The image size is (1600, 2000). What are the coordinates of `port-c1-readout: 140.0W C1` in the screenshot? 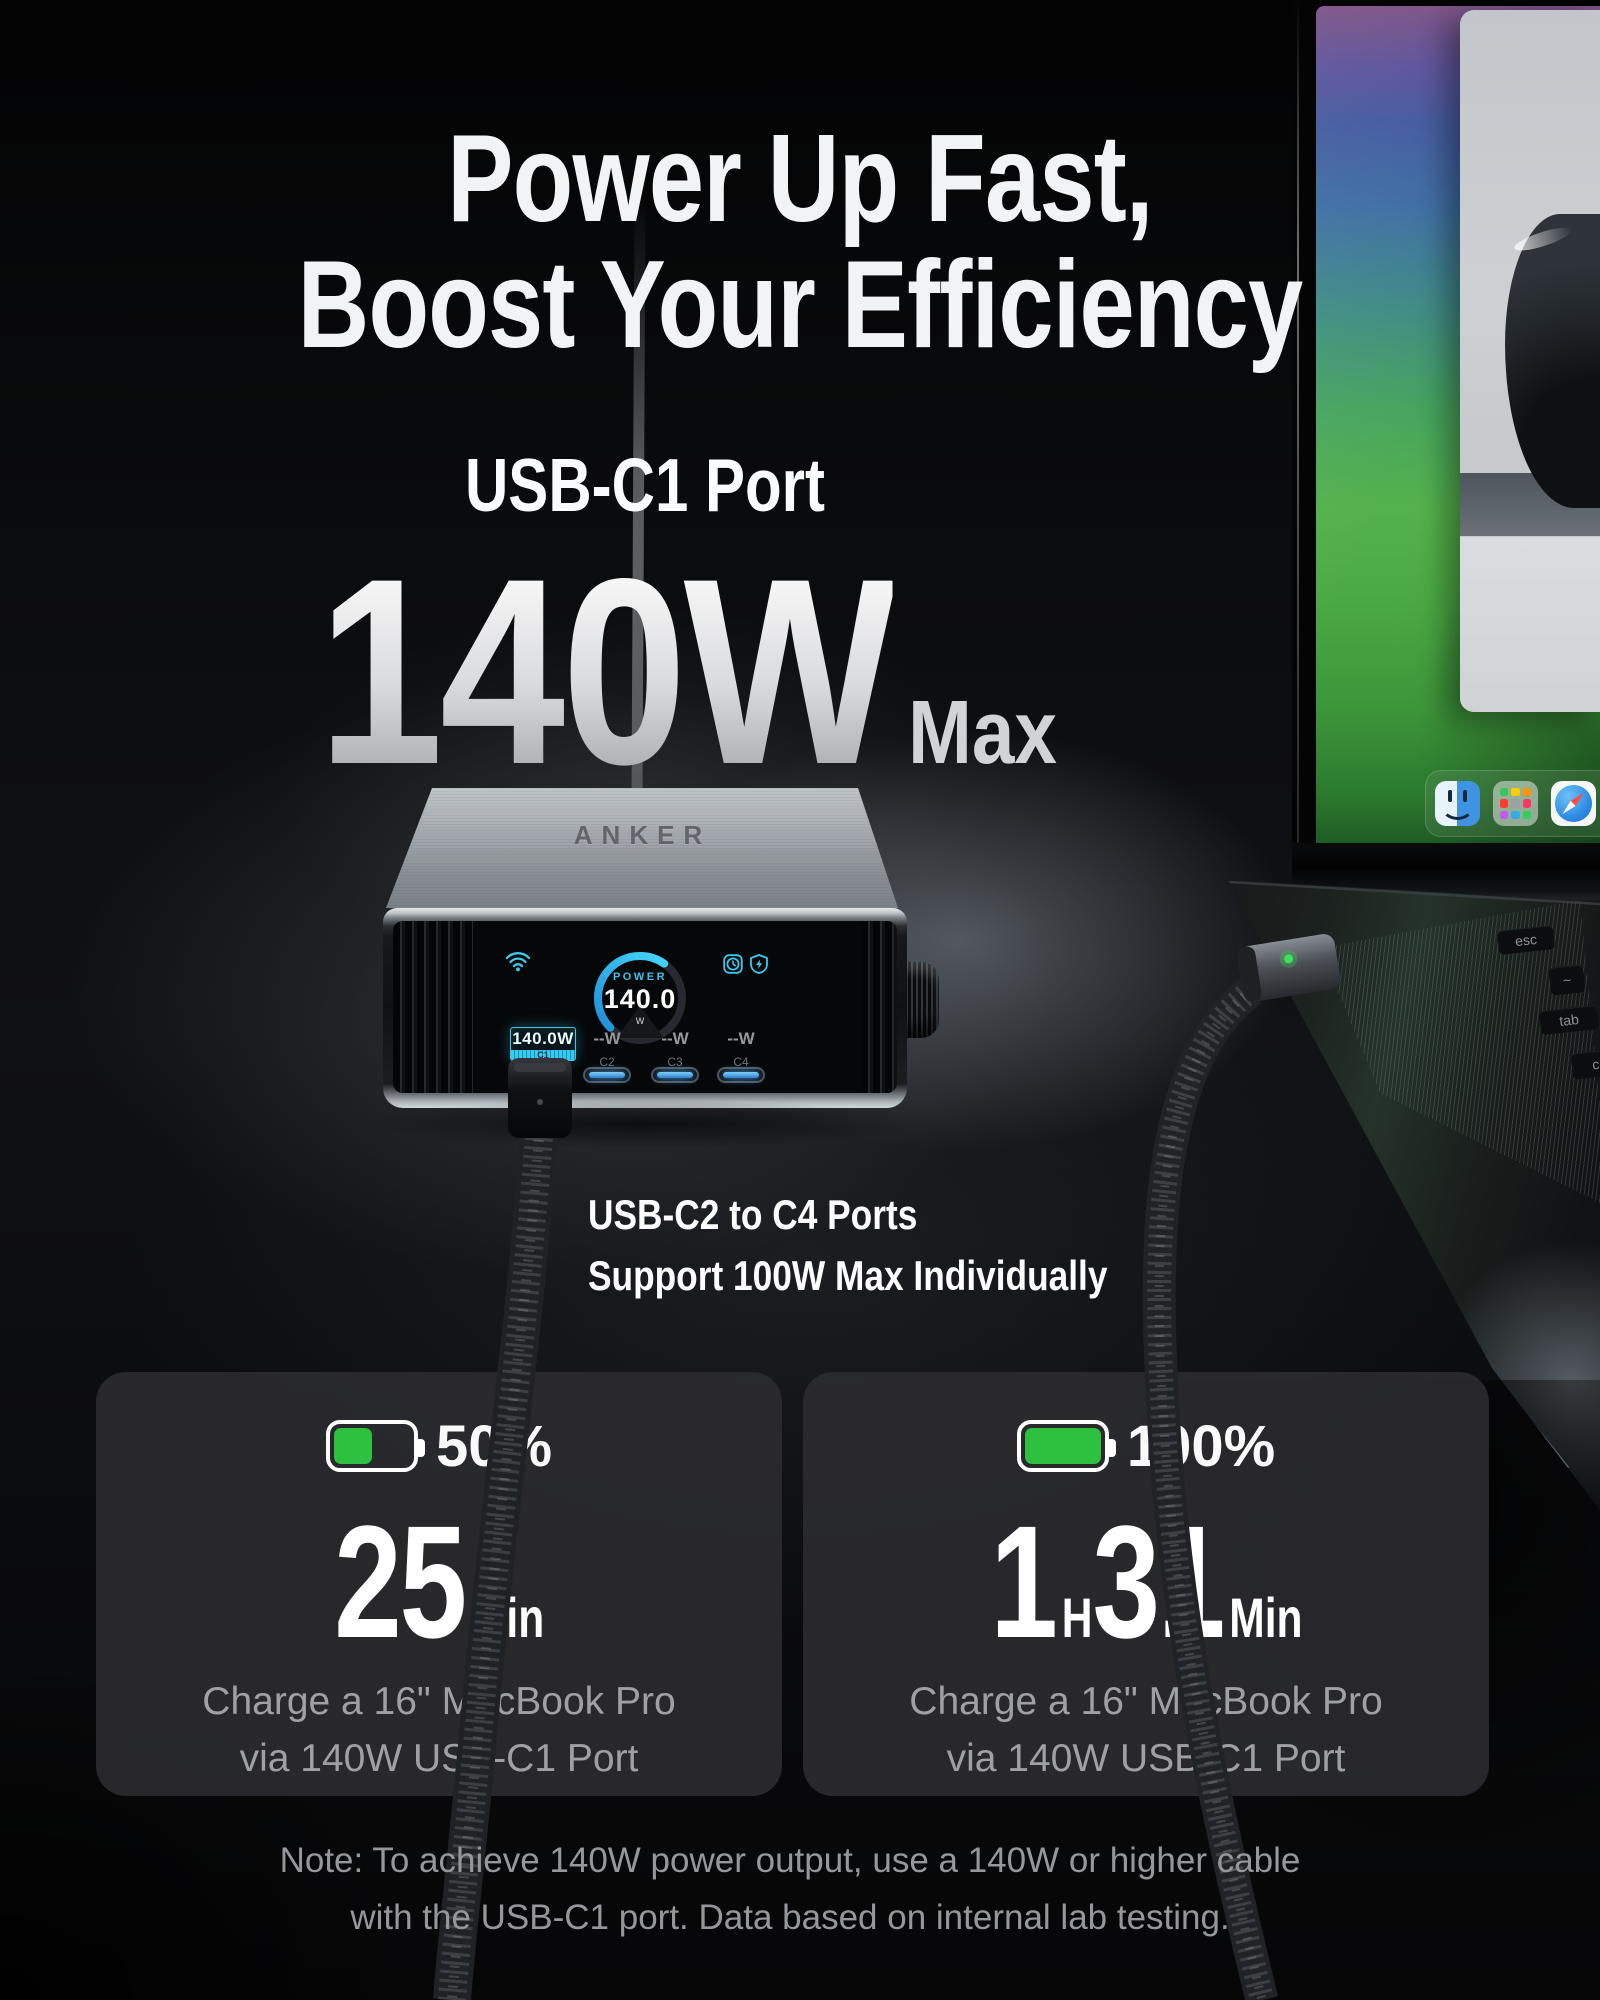 It's located at (543, 1044).